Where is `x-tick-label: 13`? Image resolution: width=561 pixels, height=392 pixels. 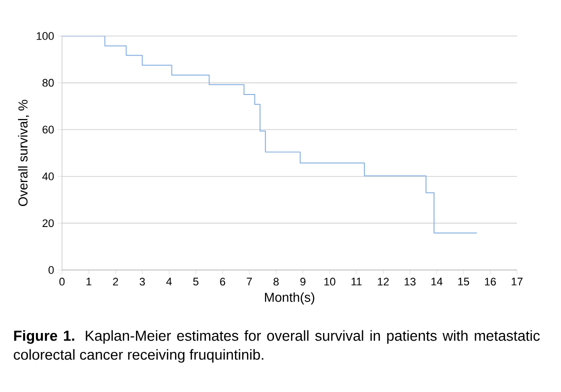 x-tick-label: 13 is located at coordinates (410, 282).